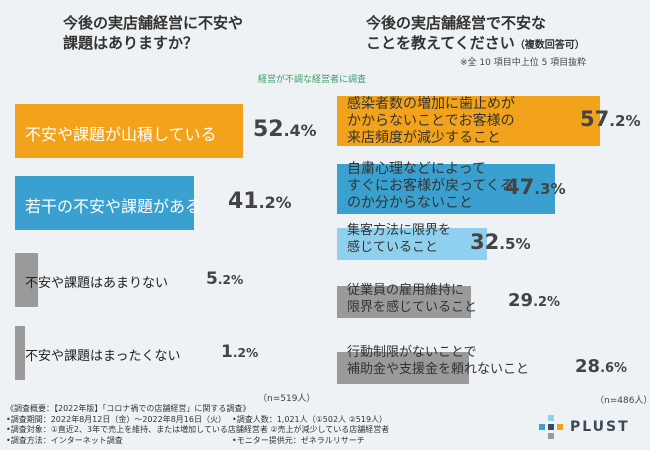 Image resolution: width=650 pixels, height=450 pixels. What do you see at coordinates (128, 408) in the screenshot?
I see `footer-line1: 《調査概要：【2022年版】「コロナ禍での店舗経営」に関する調査》` at bounding box center [128, 408].